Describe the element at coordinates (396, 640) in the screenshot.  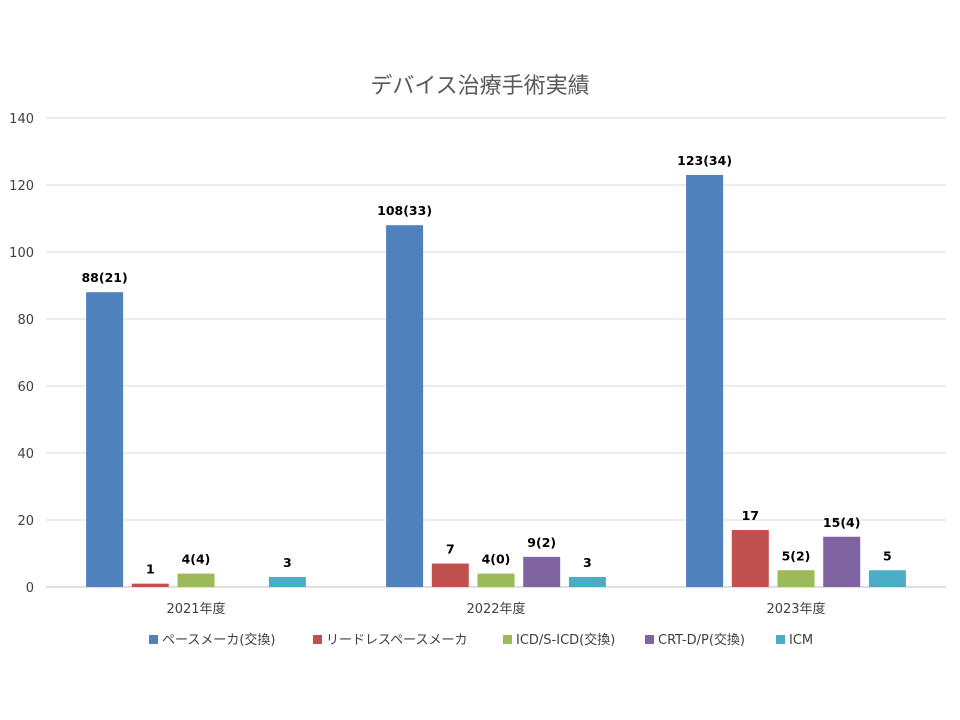
I see `legend-label: リードレスペースメーカ` at that location.